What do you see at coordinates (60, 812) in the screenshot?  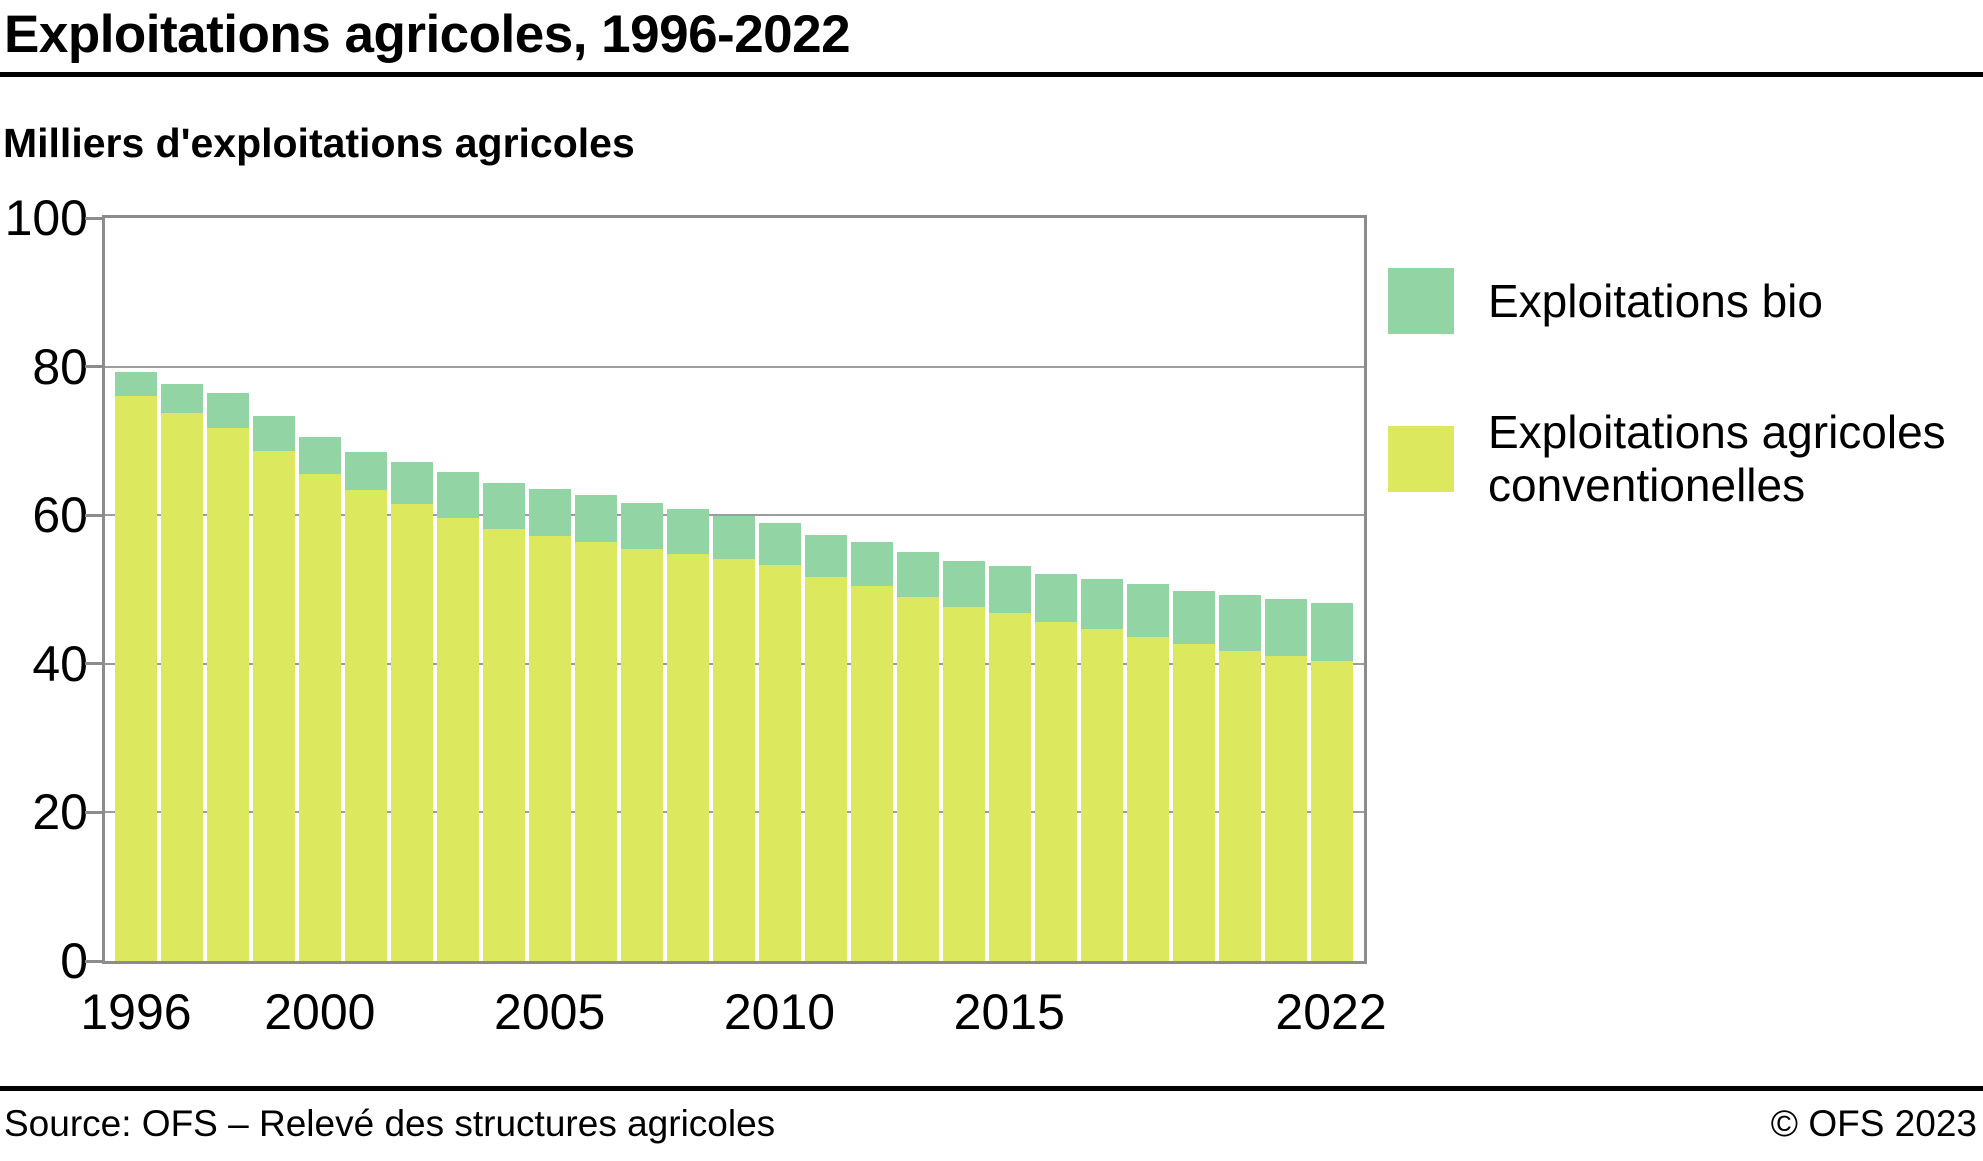 I see `y-tick-label-20: 20` at bounding box center [60, 812].